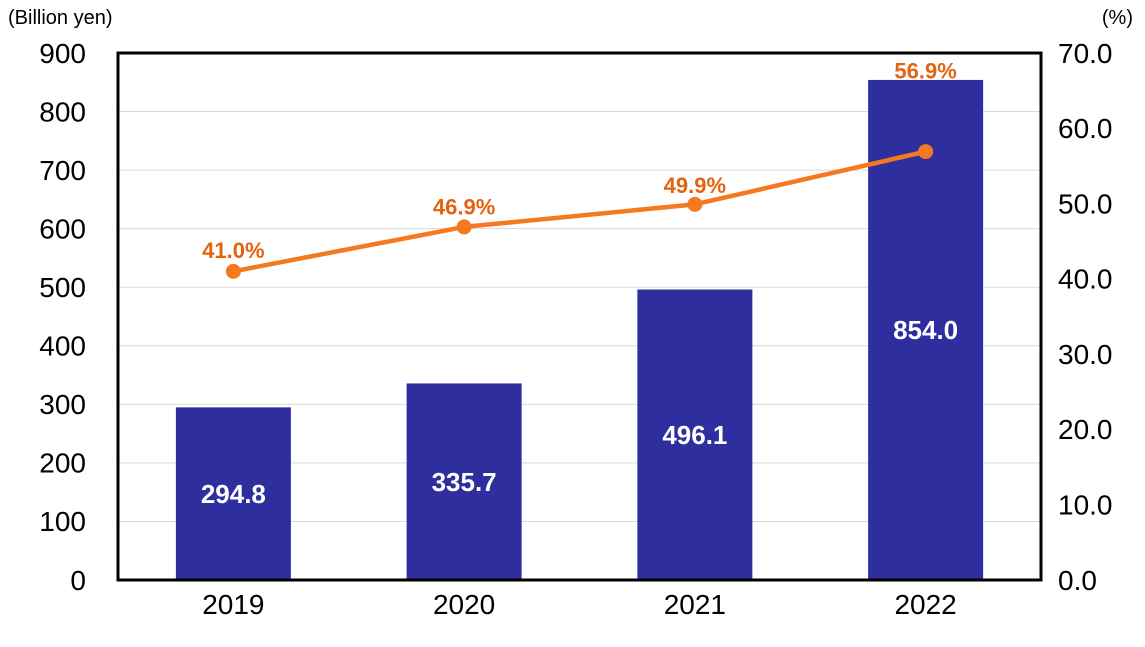 This screenshot has height=647, width=1145. I want to click on left-axis-unit-label: (Billion yen), so click(60, 18).